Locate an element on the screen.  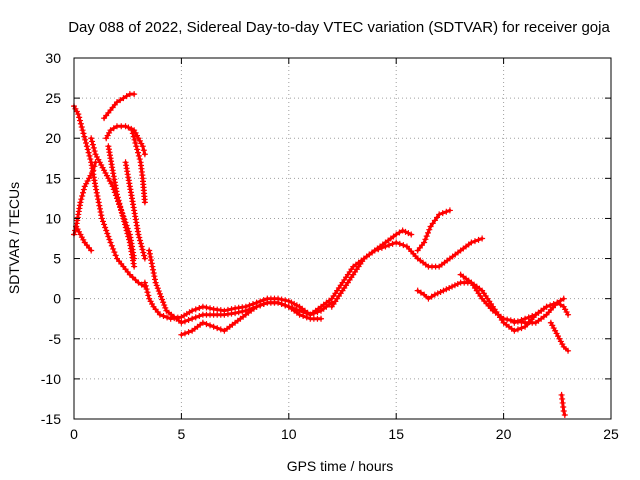
x-tick-label: 10 is located at coordinates (289, 434).